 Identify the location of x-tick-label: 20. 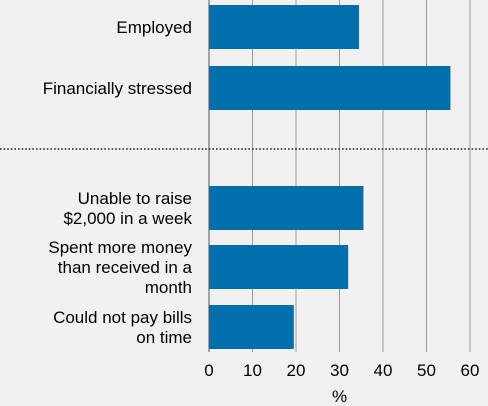
(296, 370).